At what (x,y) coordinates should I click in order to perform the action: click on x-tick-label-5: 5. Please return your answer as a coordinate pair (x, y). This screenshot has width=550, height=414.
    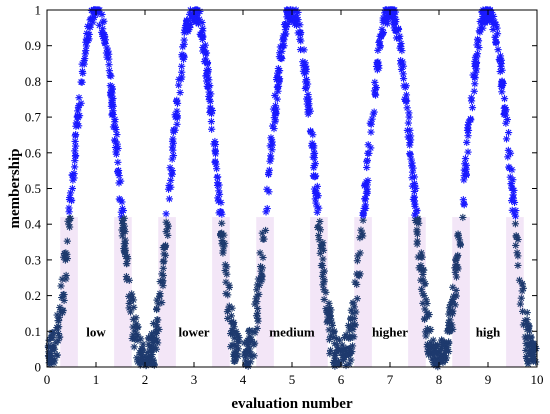
    Looking at the image, I should click on (292, 379).